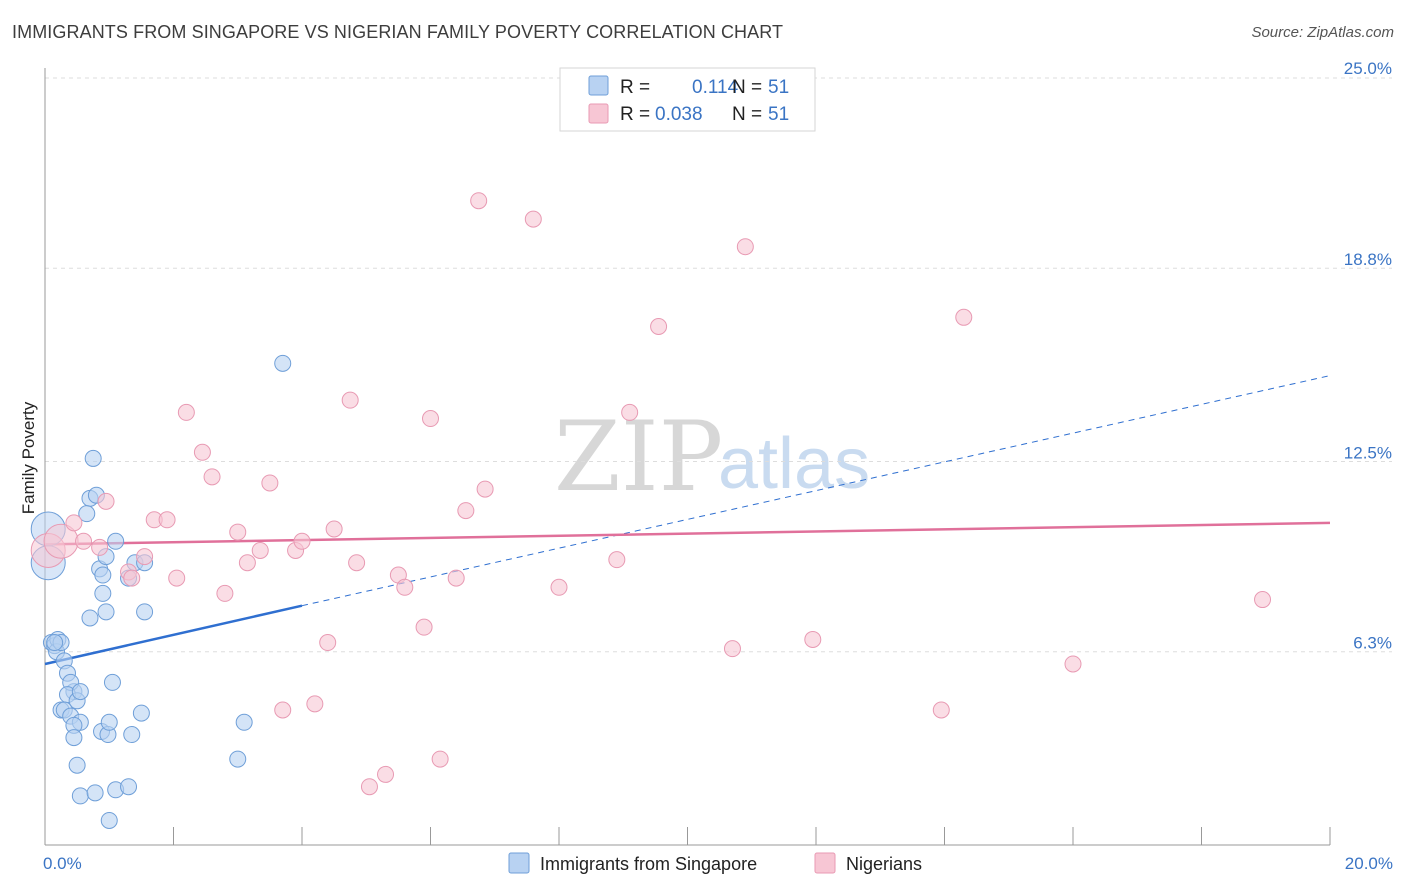 The width and height of the screenshot is (1406, 892). Describe the element at coordinates (687, 533) in the screenshot. I see `nigerians-trend-line` at that location.